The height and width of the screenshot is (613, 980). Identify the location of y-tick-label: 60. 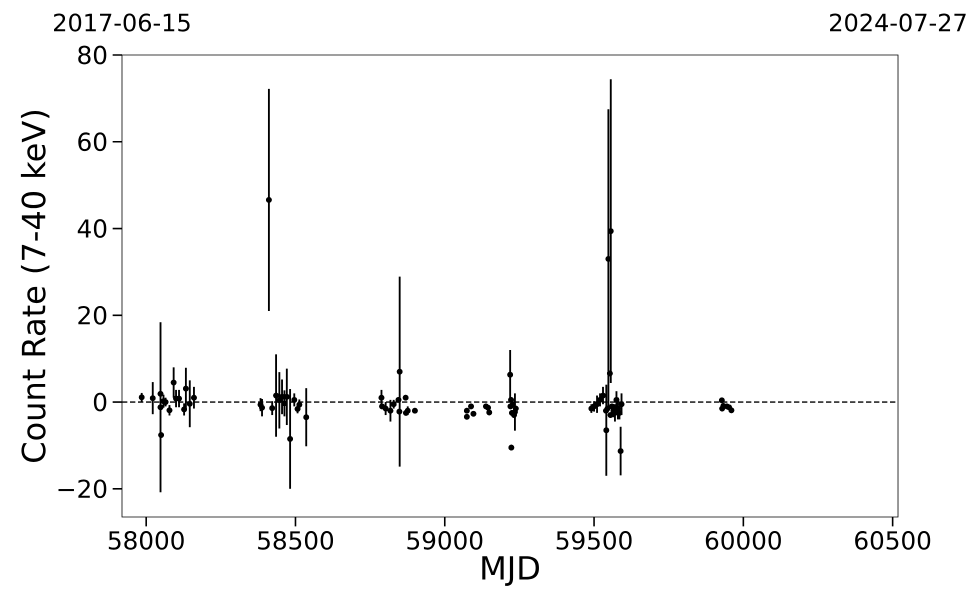
(92, 142).